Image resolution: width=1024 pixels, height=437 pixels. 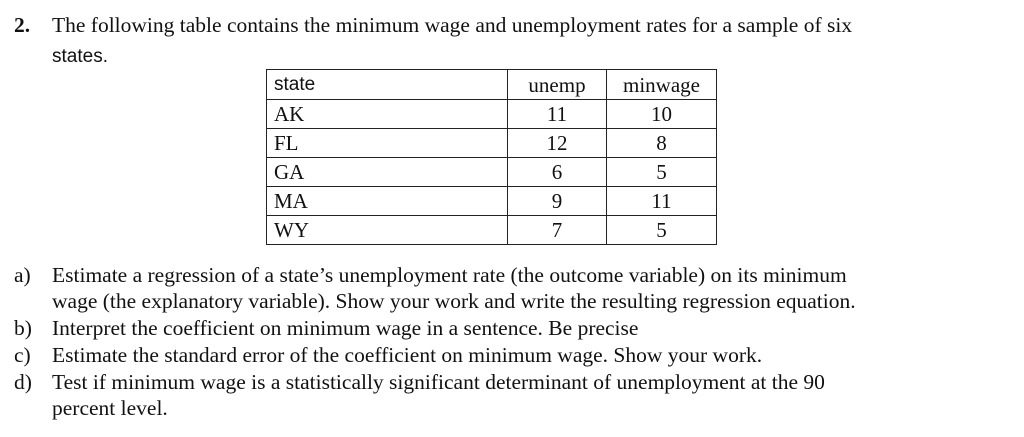 I want to click on cell-unemp: 7, so click(x=557, y=230).